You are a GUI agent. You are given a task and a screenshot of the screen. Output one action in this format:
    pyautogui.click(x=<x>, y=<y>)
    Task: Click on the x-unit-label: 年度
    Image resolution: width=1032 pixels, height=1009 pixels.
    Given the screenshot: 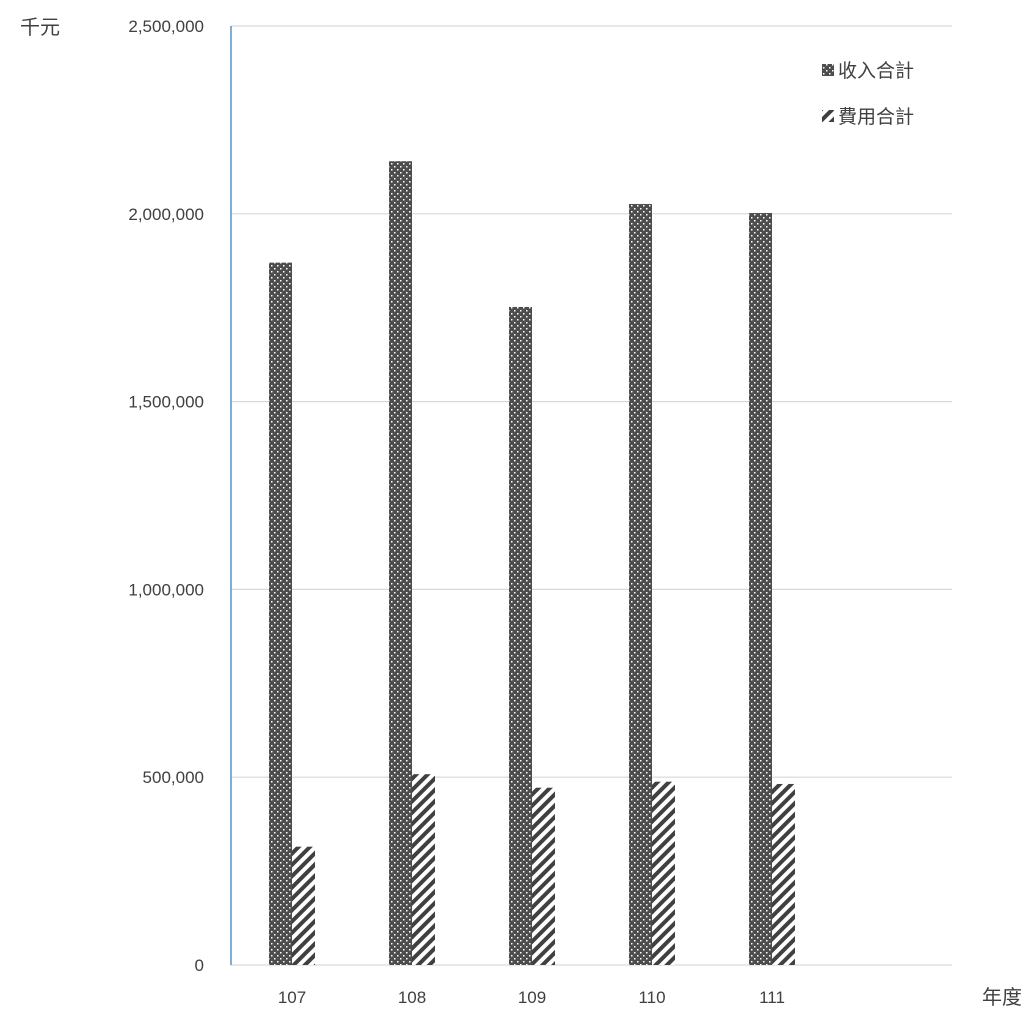 What is the action you would take?
    pyautogui.click(x=1002, y=997)
    